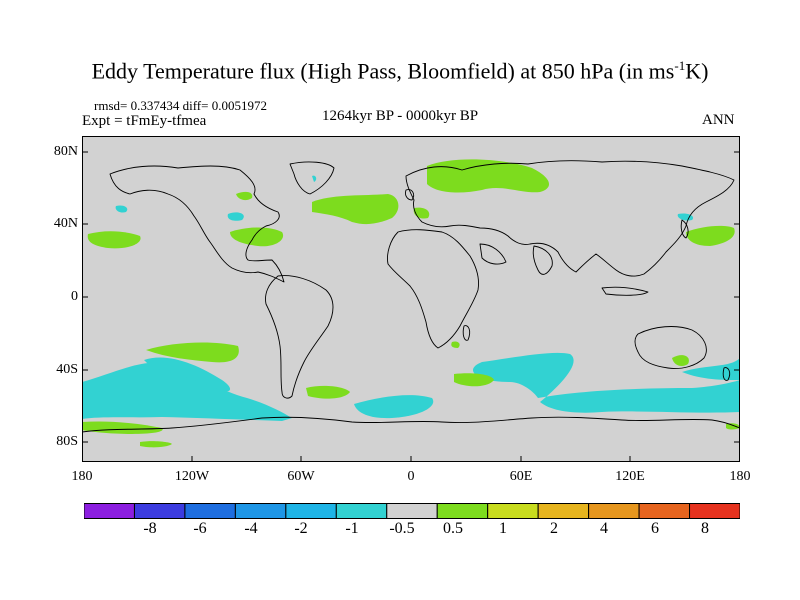 The height and width of the screenshot is (600, 800). What do you see at coordinates (192, 476) in the screenshot?
I see `lon-label-120w: 120W` at bounding box center [192, 476].